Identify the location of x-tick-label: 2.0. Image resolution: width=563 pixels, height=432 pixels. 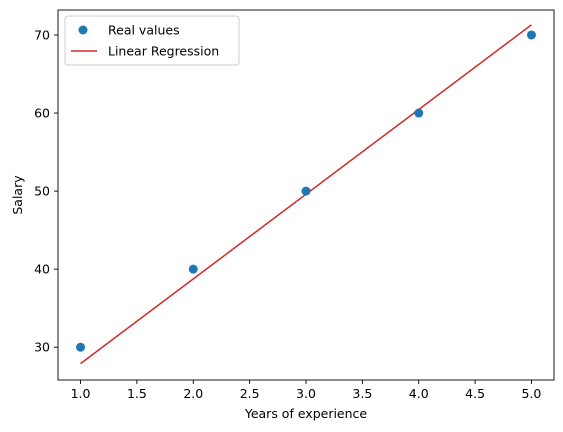
(193, 393).